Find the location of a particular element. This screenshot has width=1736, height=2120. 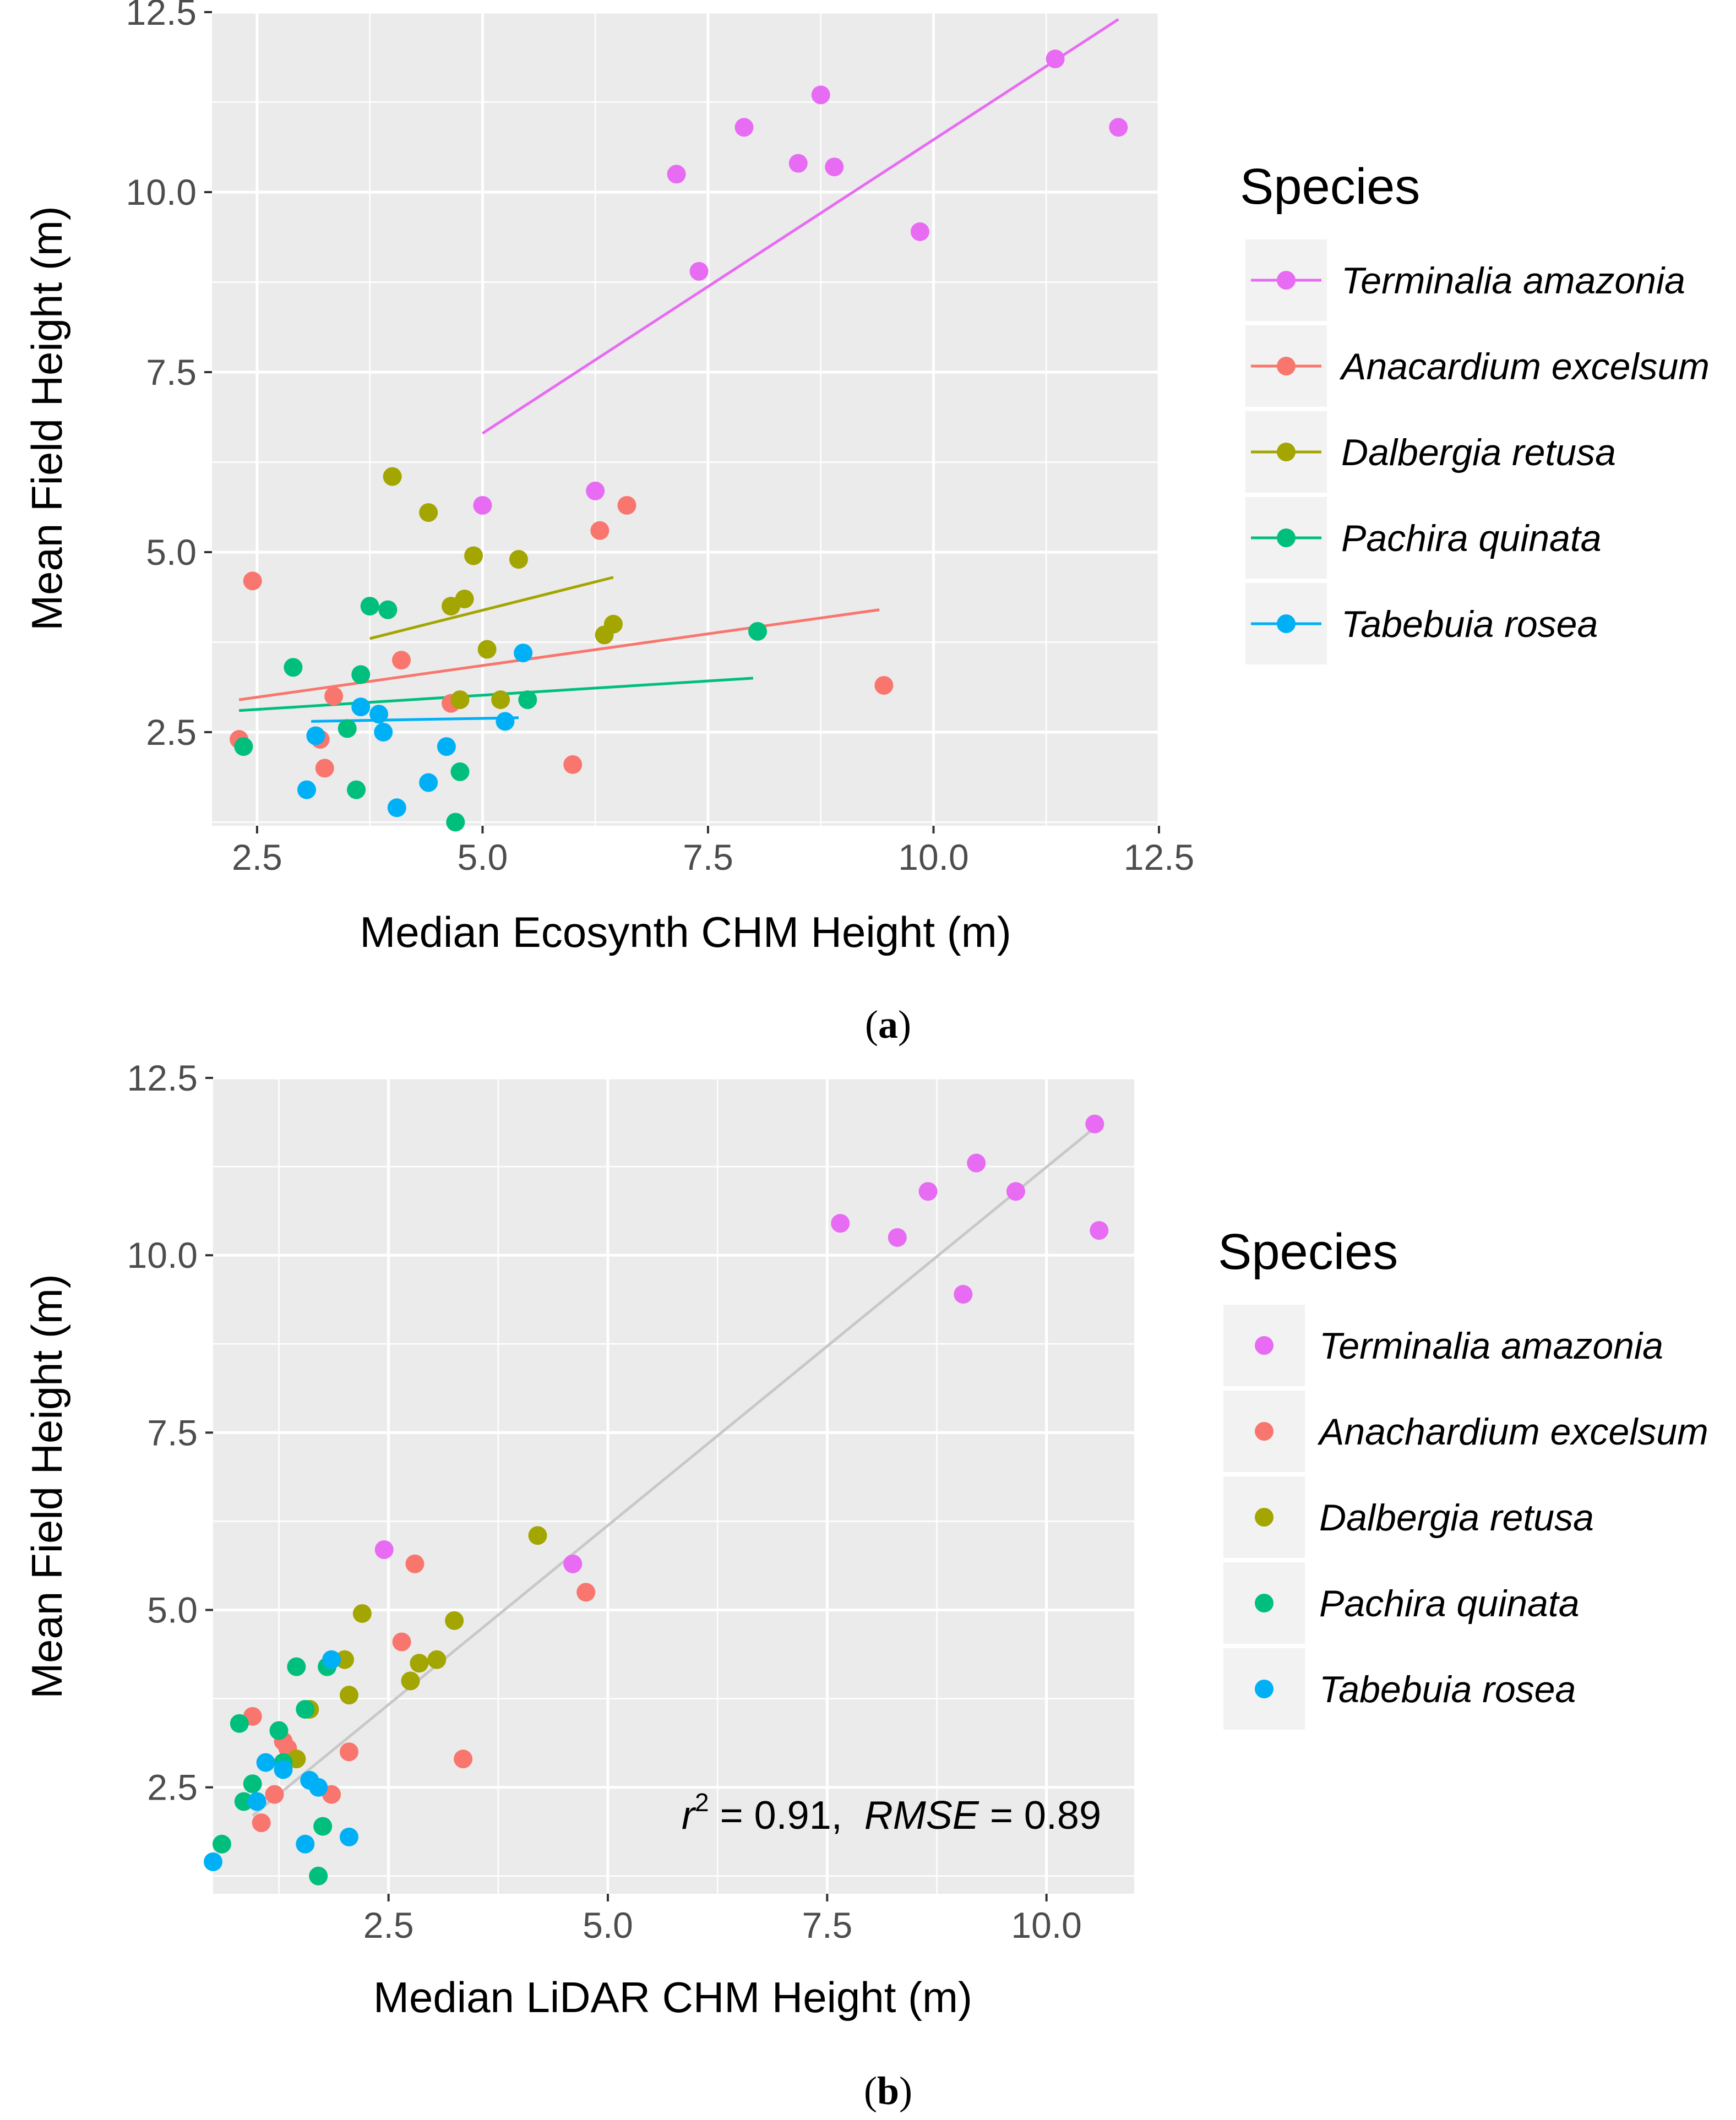

y-tick-label: 2.5 is located at coordinates (171, 732).